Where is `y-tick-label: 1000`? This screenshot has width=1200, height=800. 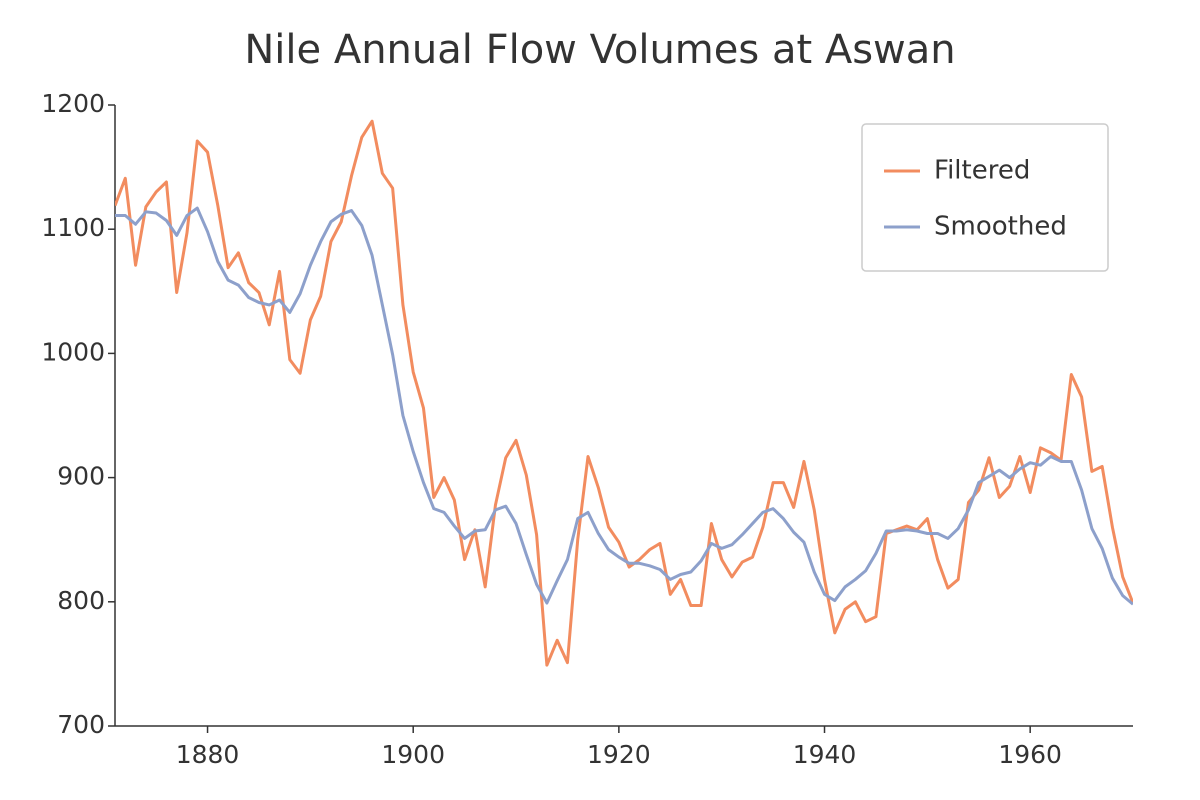
y-tick-label: 1000 is located at coordinates (73, 351).